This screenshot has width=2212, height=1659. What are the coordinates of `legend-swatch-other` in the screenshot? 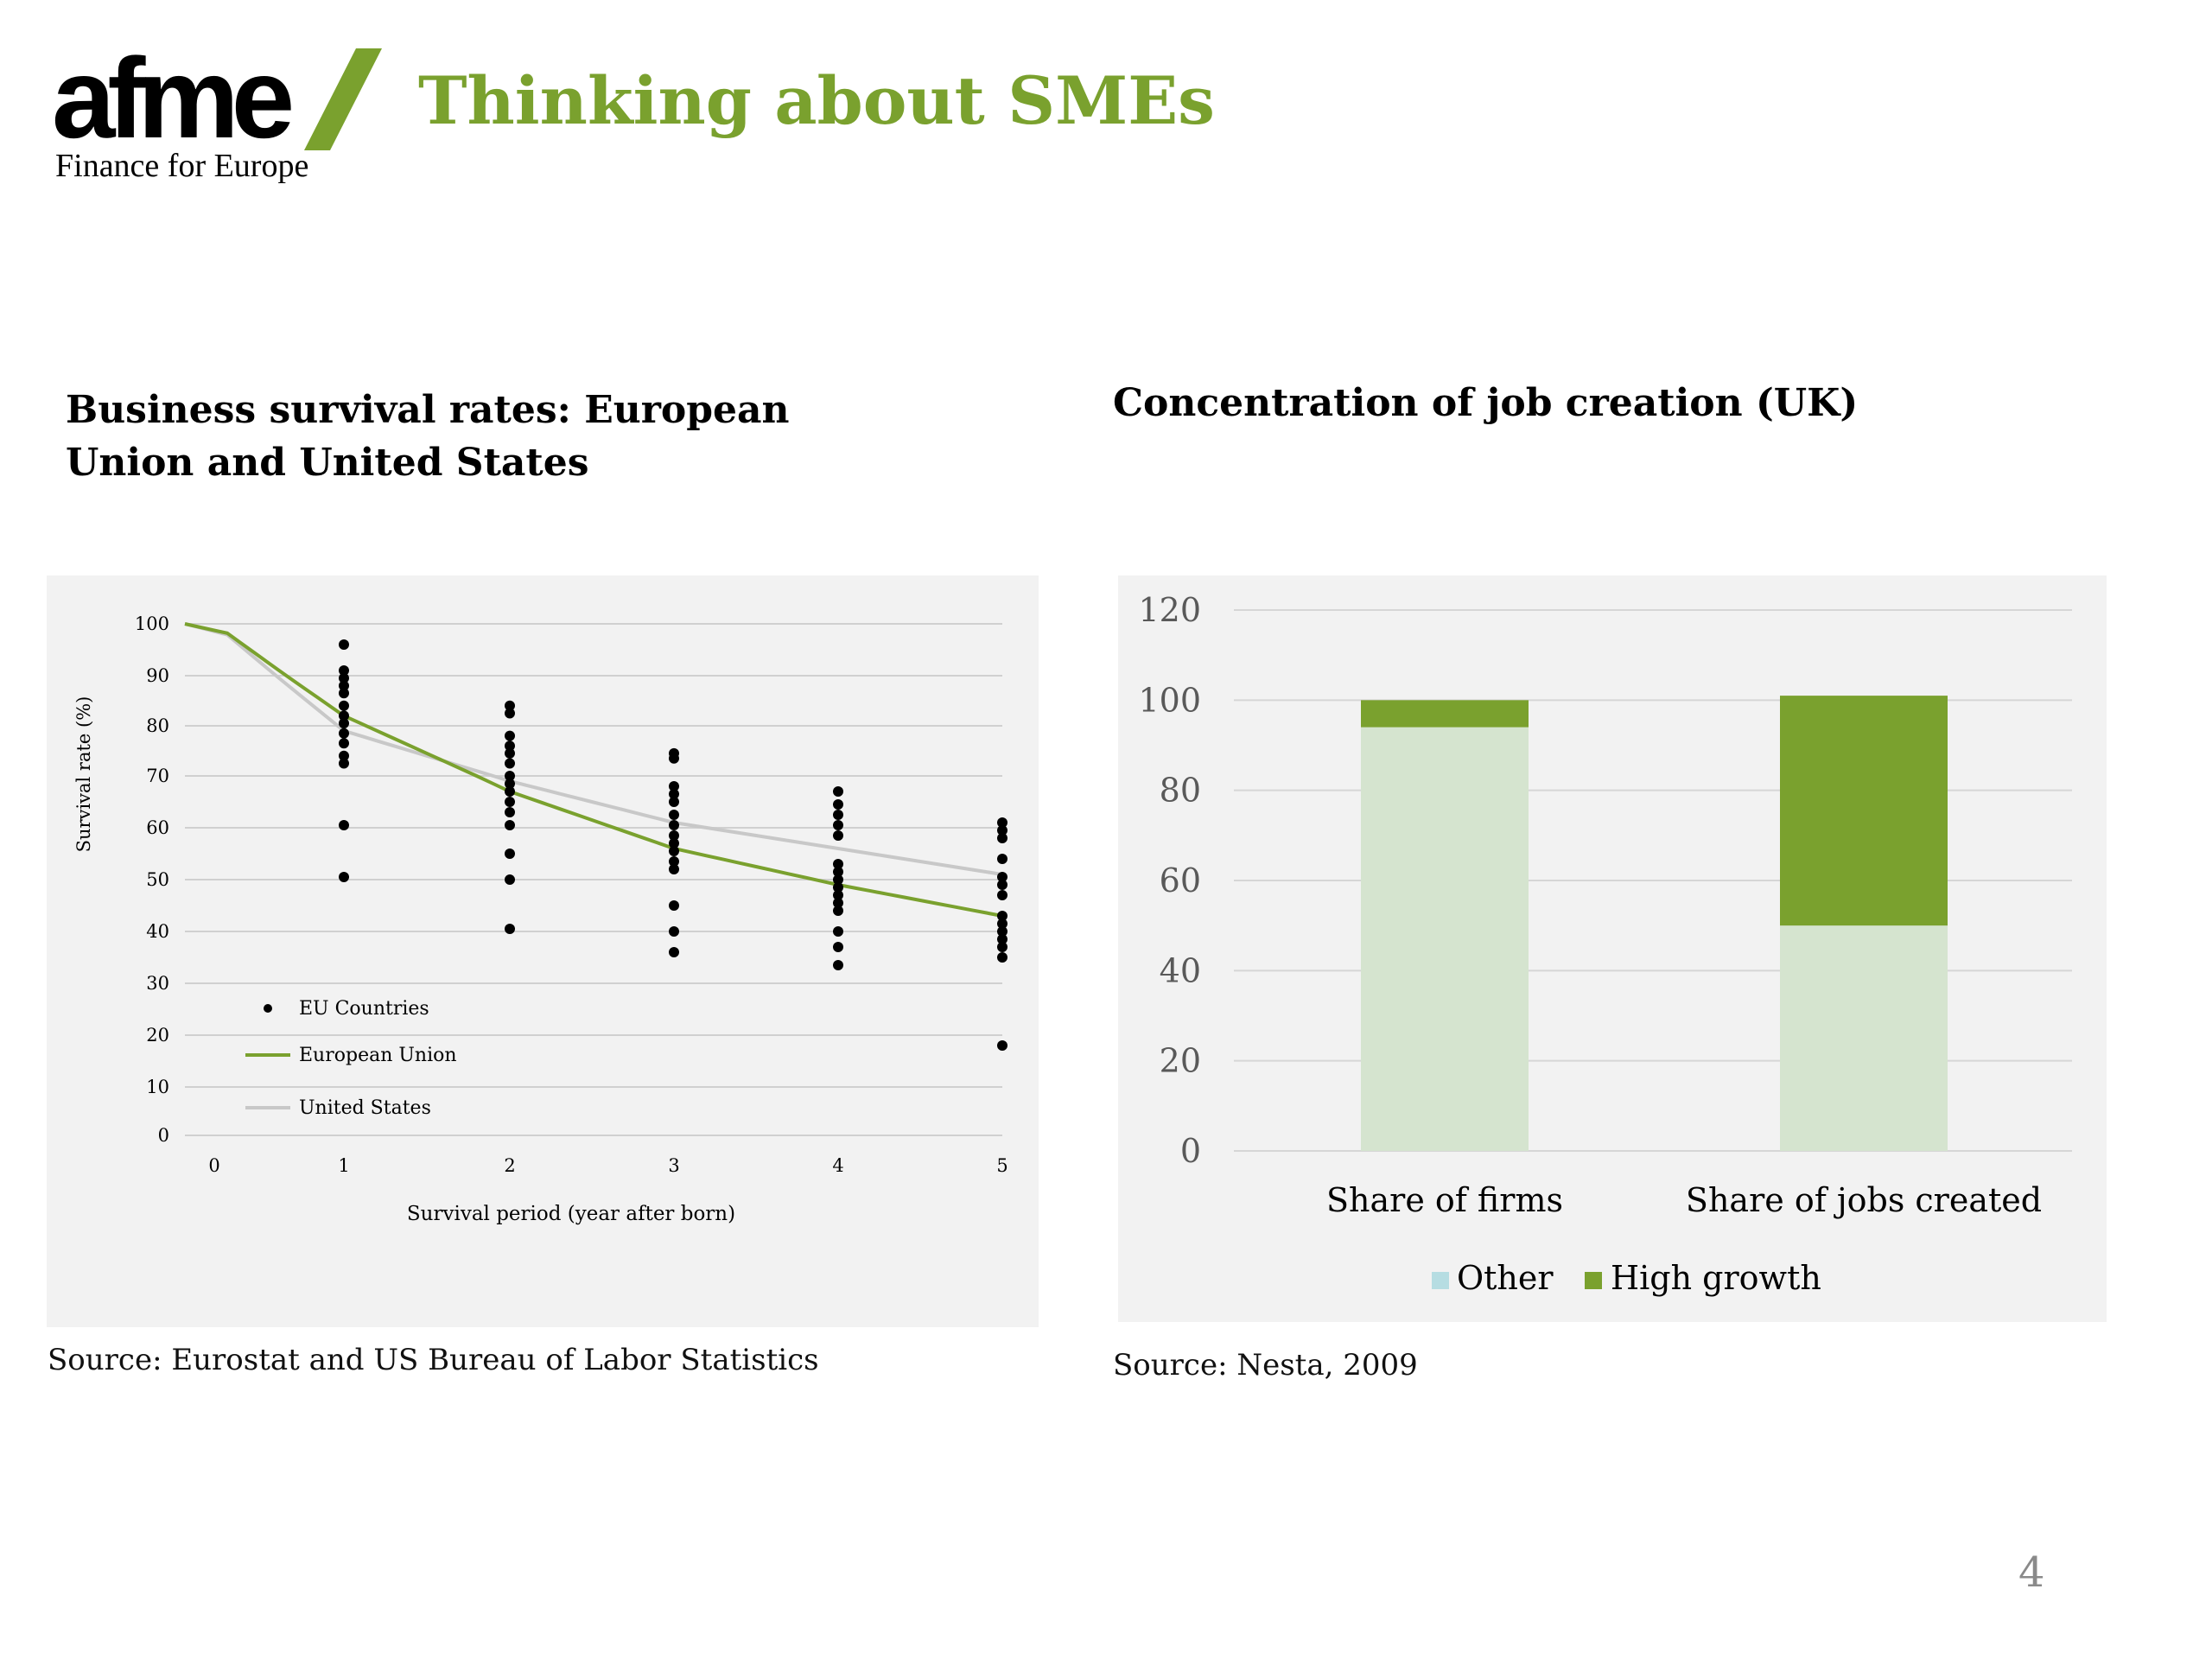 It's located at (1440, 1280).